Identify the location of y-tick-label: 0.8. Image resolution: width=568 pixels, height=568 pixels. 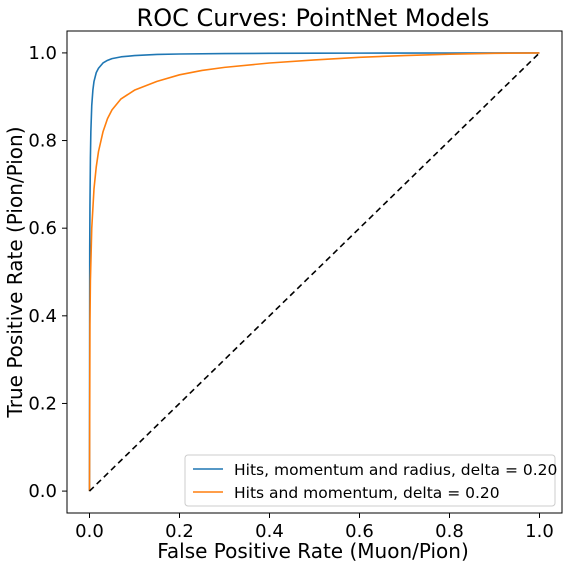
(42, 141).